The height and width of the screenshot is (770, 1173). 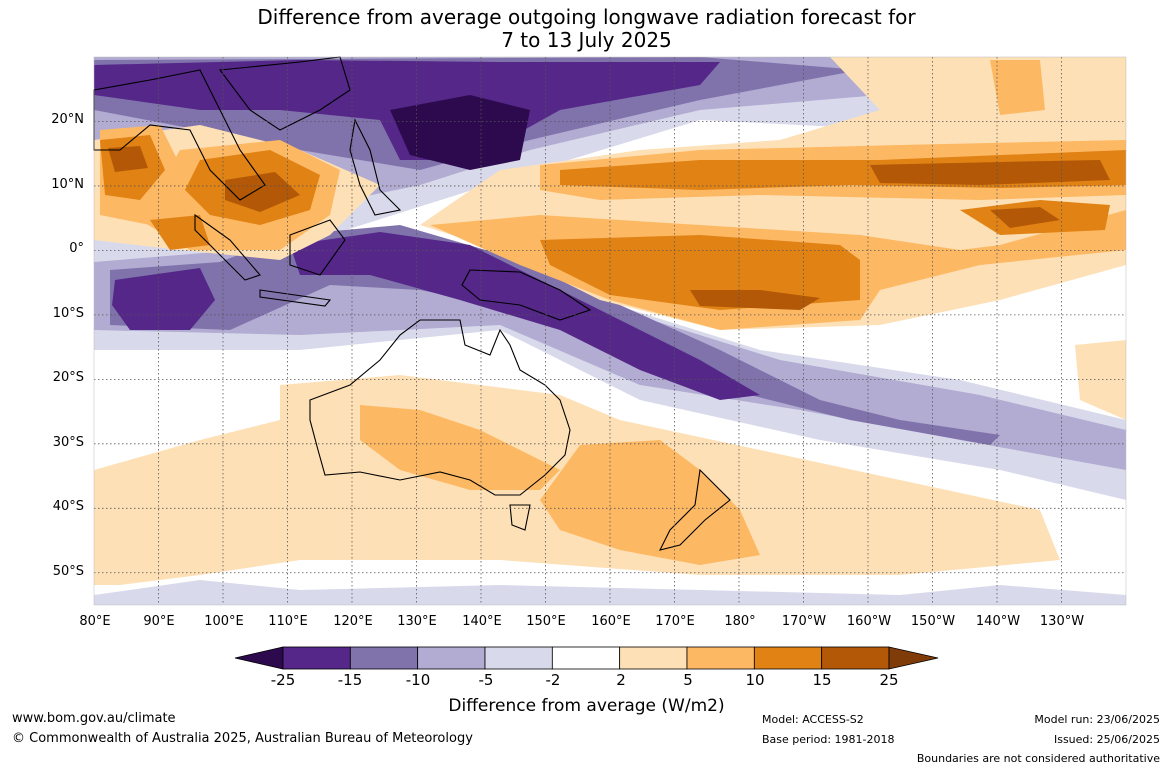 I want to click on lon-label-160w: 160°W, so click(x=869, y=621).